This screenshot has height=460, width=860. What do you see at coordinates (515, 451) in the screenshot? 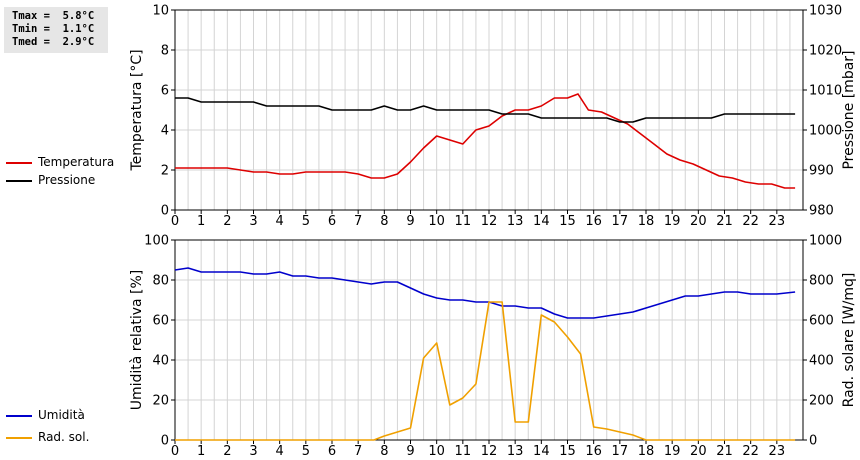
I see `humidity-radiation-xtick-label: 13` at bounding box center [515, 451].